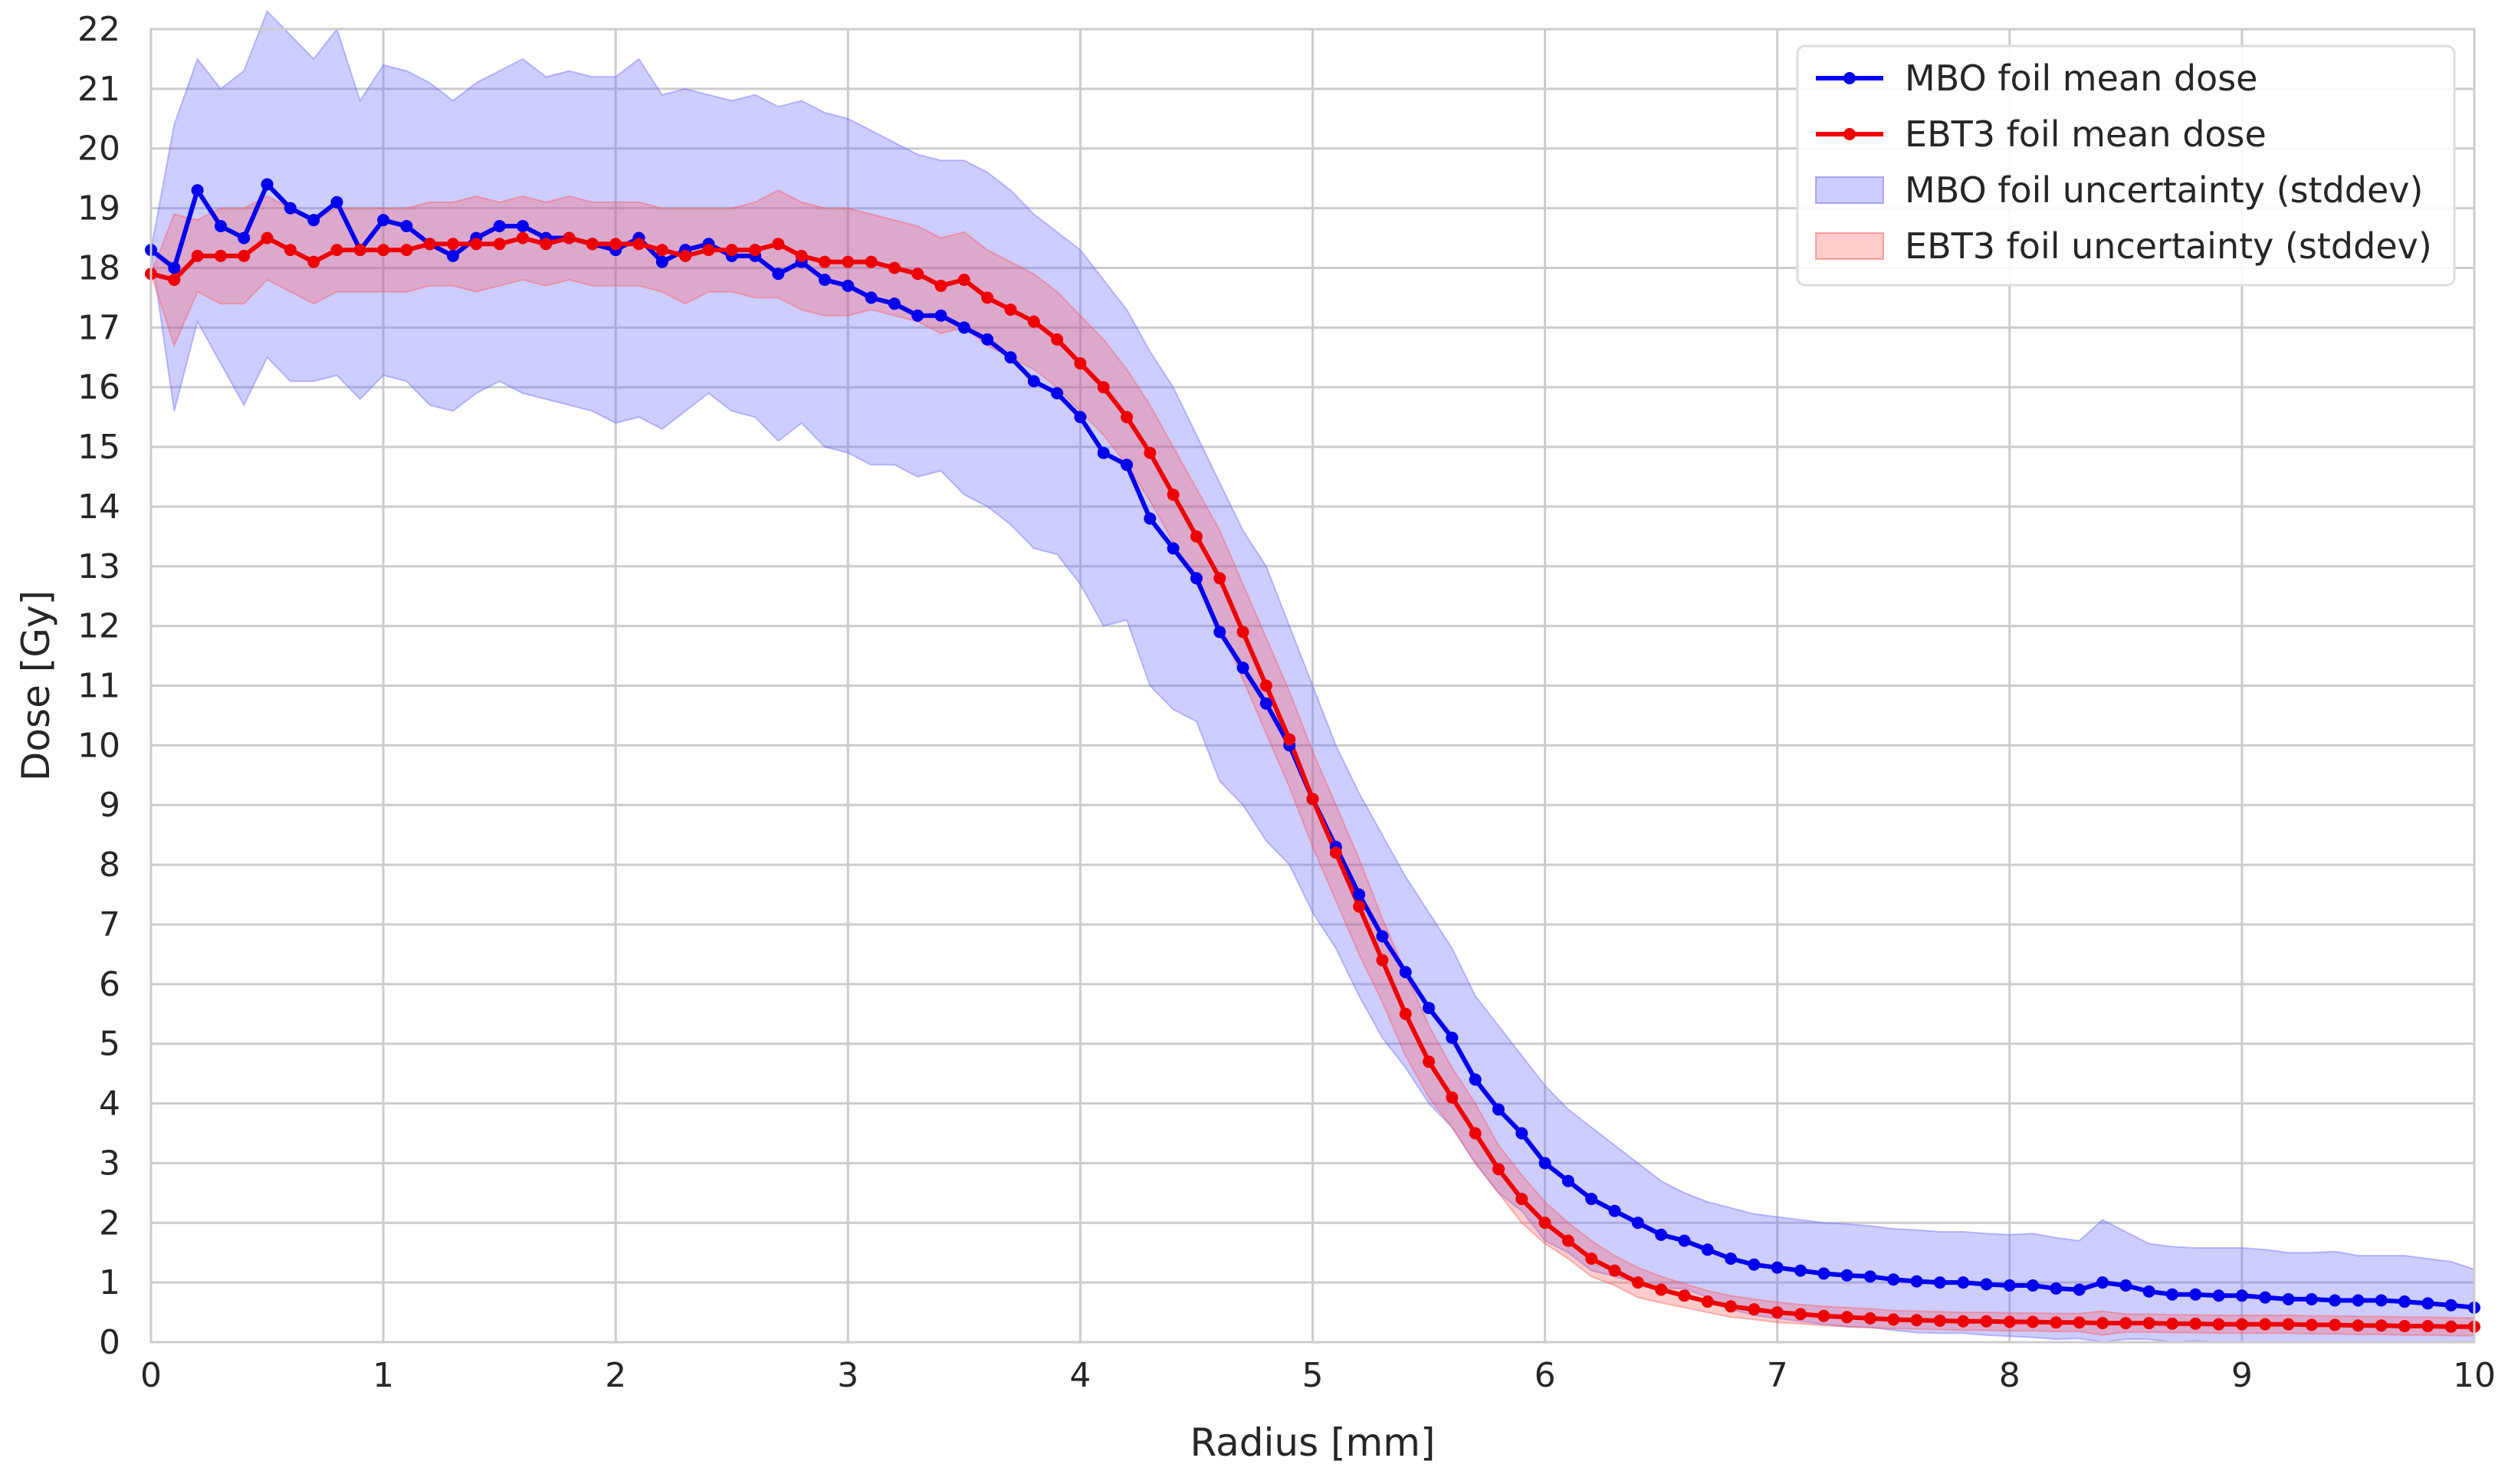  Describe the element at coordinates (1777, 1375) in the screenshot. I see `x-tick-label-7: 7` at that location.